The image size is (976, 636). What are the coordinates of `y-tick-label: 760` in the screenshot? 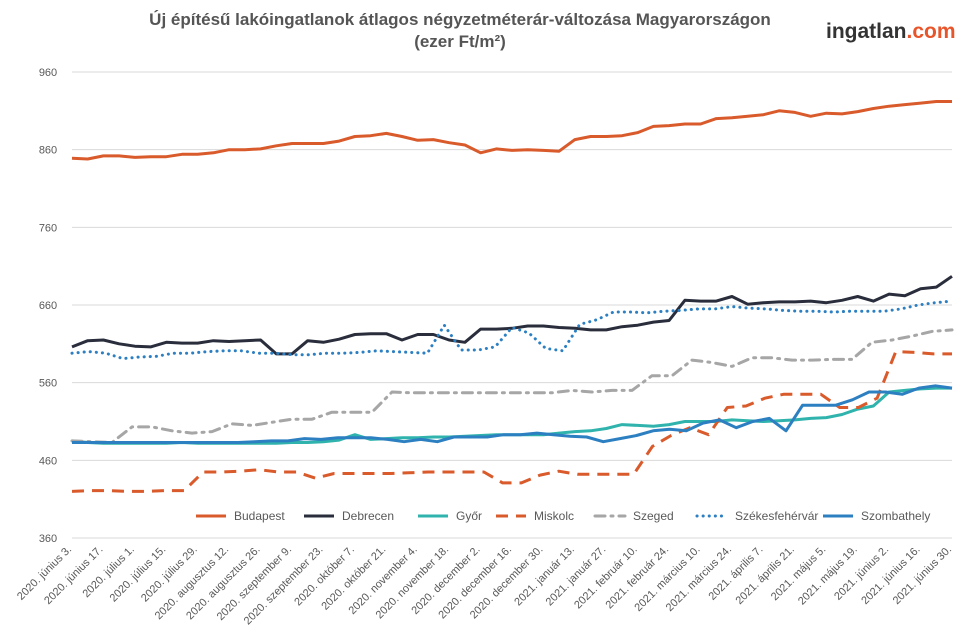 It's located at (48, 228).